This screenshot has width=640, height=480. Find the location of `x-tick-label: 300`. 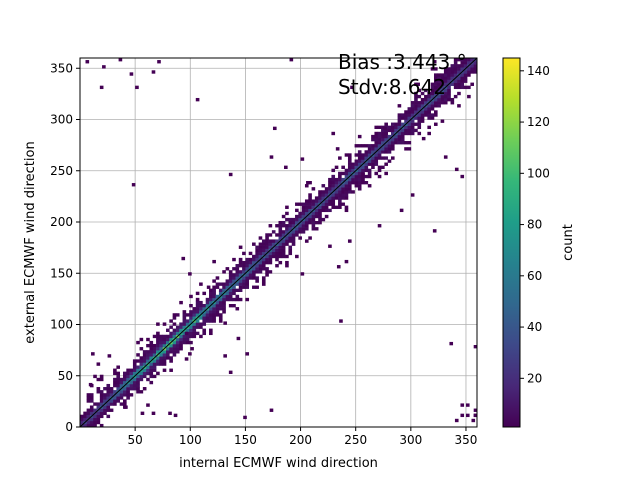

x-tick-label: 300 is located at coordinates (410, 440).